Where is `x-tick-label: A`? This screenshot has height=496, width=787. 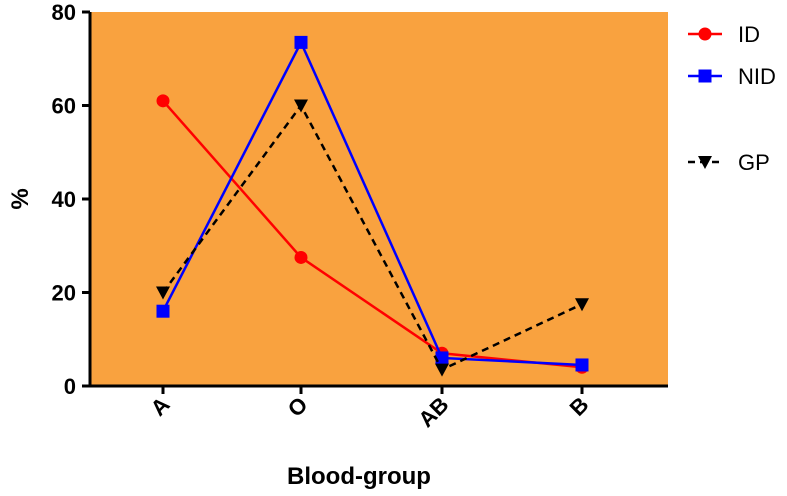
x-tick-label: A is located at coordinates (160, 406).